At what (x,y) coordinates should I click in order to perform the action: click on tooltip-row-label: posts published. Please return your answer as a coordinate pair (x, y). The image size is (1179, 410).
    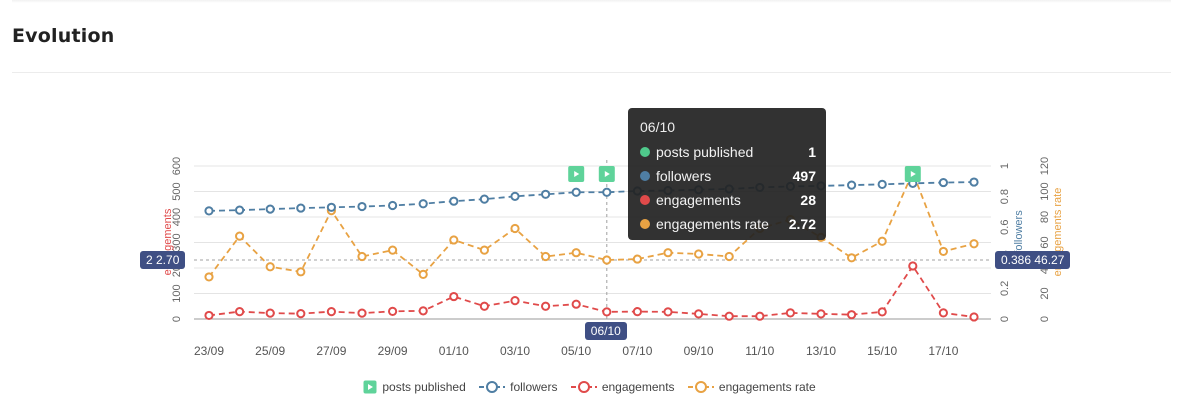
    Looking at the image, I should click on (705, 152).